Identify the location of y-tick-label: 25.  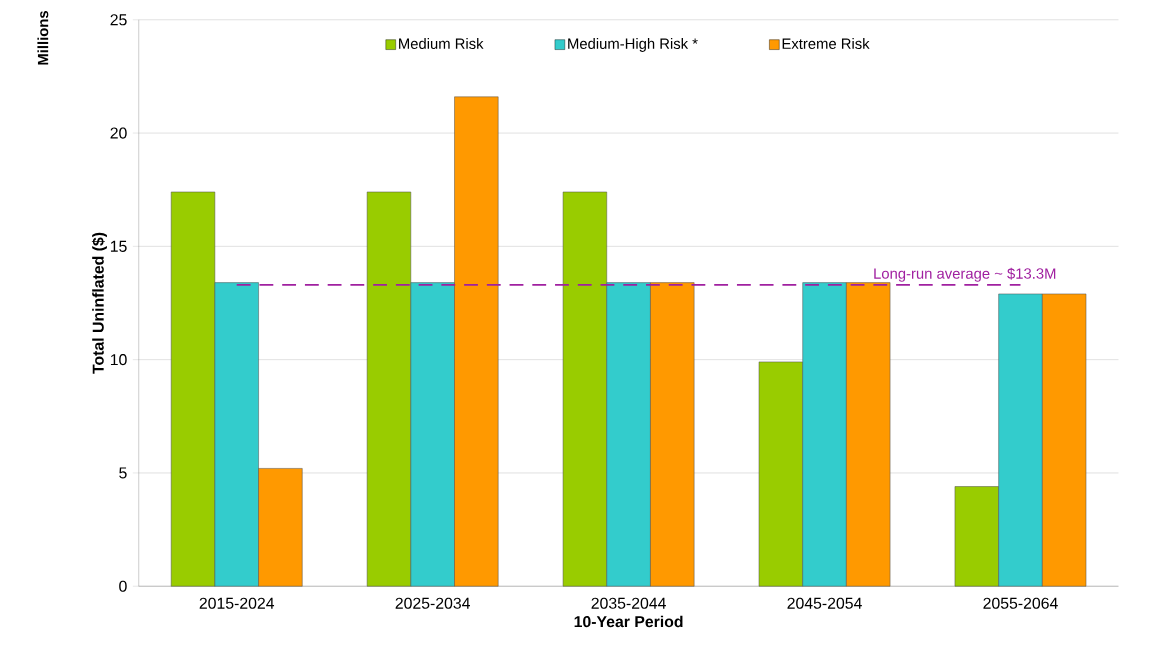
(118, 20).